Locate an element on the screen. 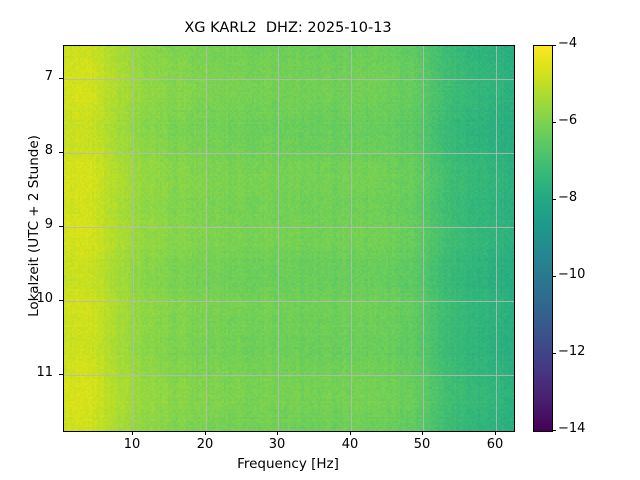 The width and height of the screenshot is (640, 480). colorbar-tick-label: −4 is located at coordinates (568, 43).